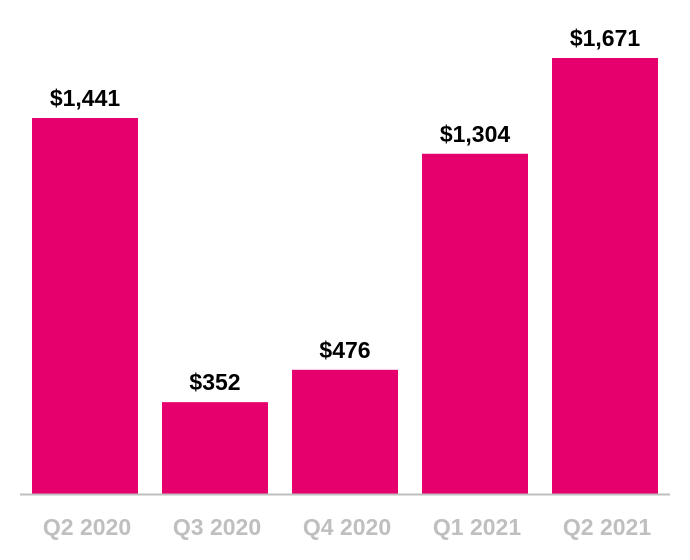 Image resolution: width=690 pixels, height=560 pixels. I want to click on data-label-2: $476, so click(344, 350).